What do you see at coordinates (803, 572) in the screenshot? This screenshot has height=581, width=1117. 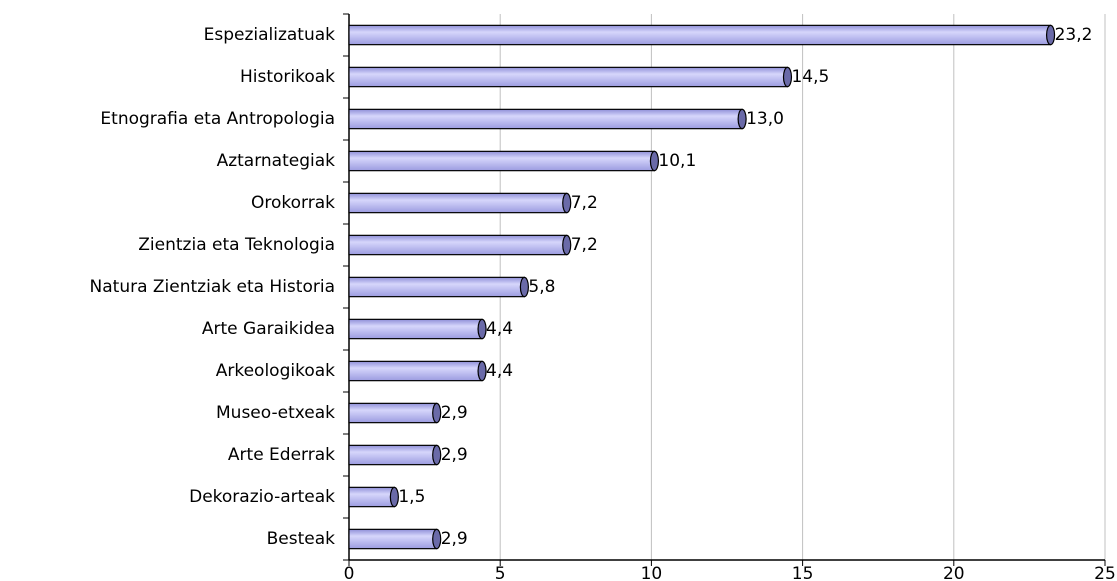 I see `x-tick-label: 15` at bounding box center [803, 572].